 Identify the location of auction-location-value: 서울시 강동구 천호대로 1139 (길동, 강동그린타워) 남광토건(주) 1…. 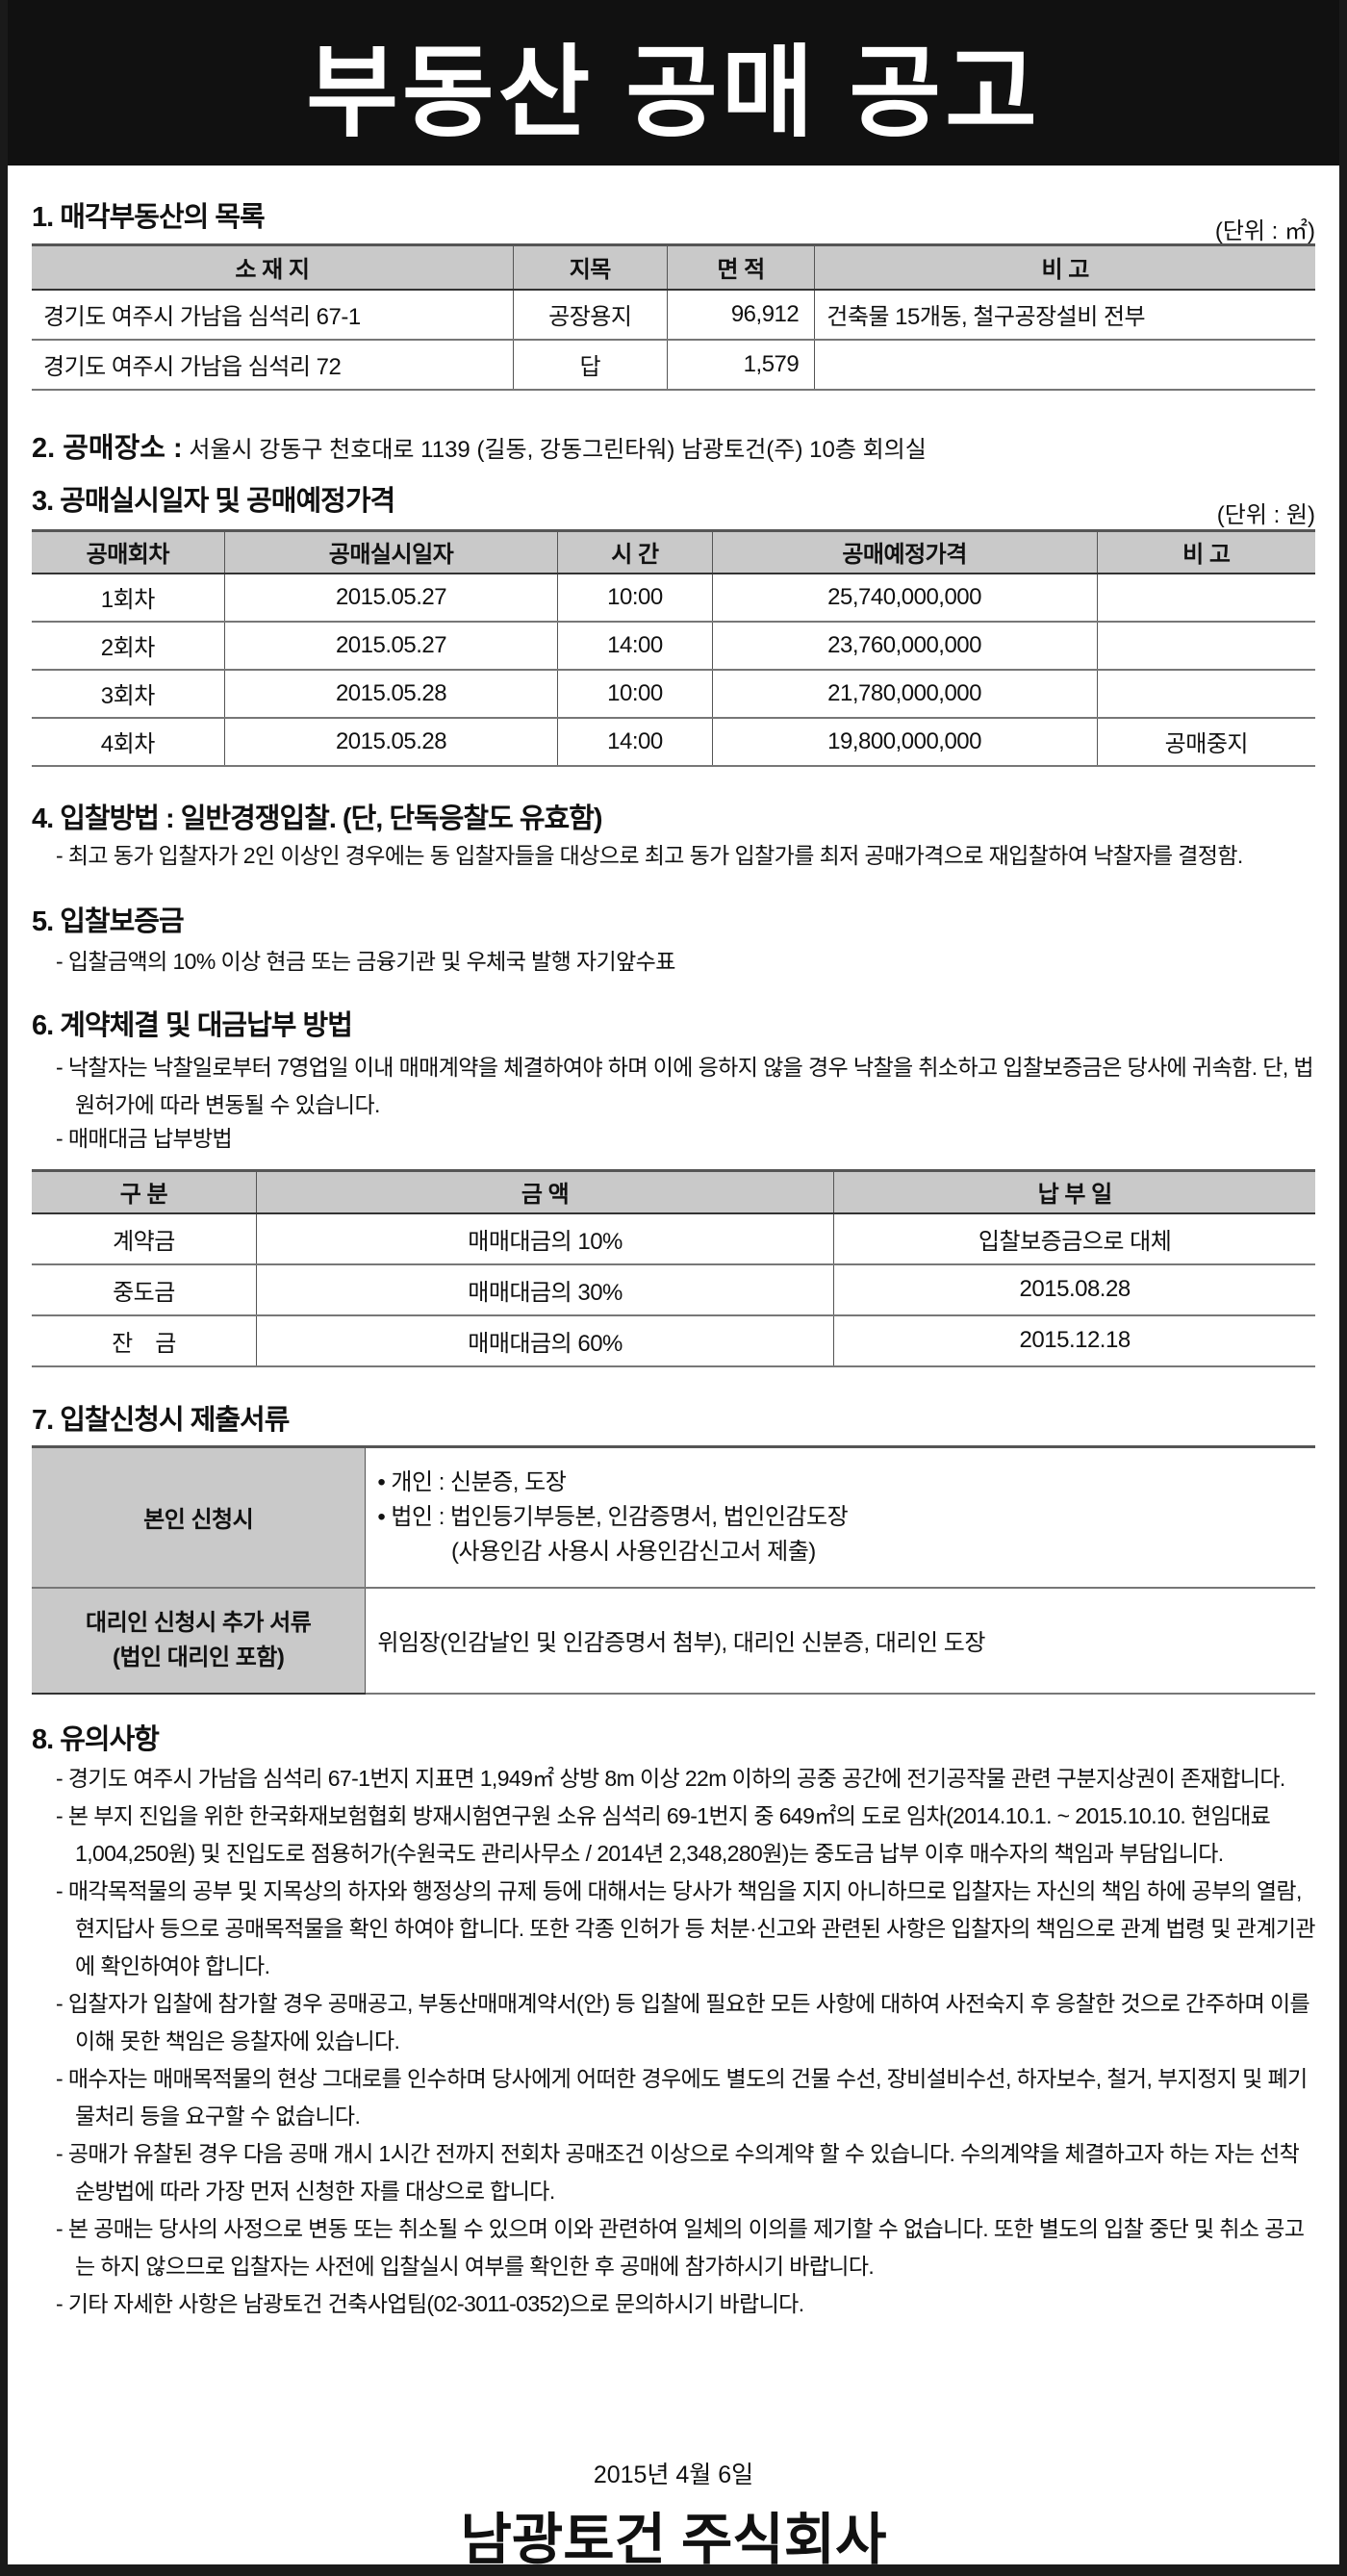
(558, 450).